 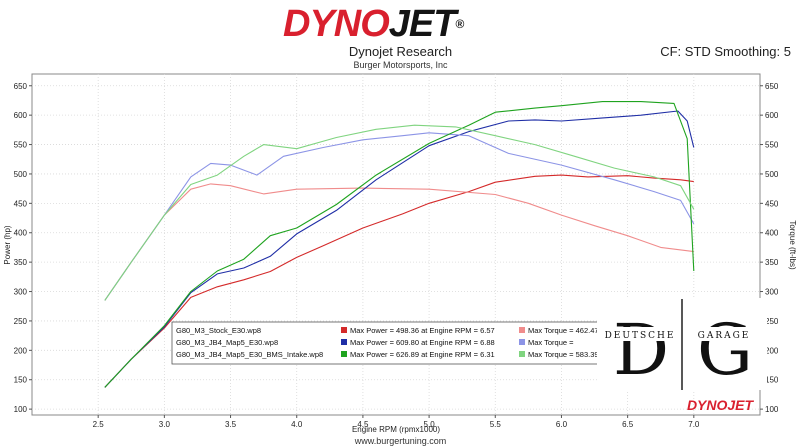 What do you see at coordinates (772, 115) in the screenshot?
I see `y-tick-label-right: 600` at bounding box center [772, 115].